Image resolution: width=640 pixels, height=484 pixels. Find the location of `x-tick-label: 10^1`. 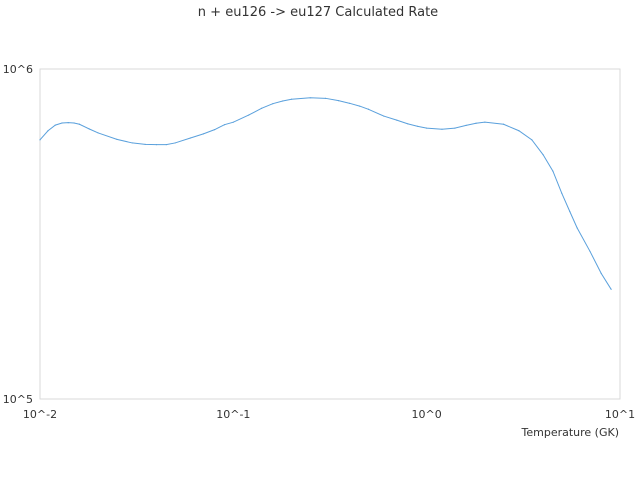

x-tick-label: 10^1 is located at coordinates (620, 414).